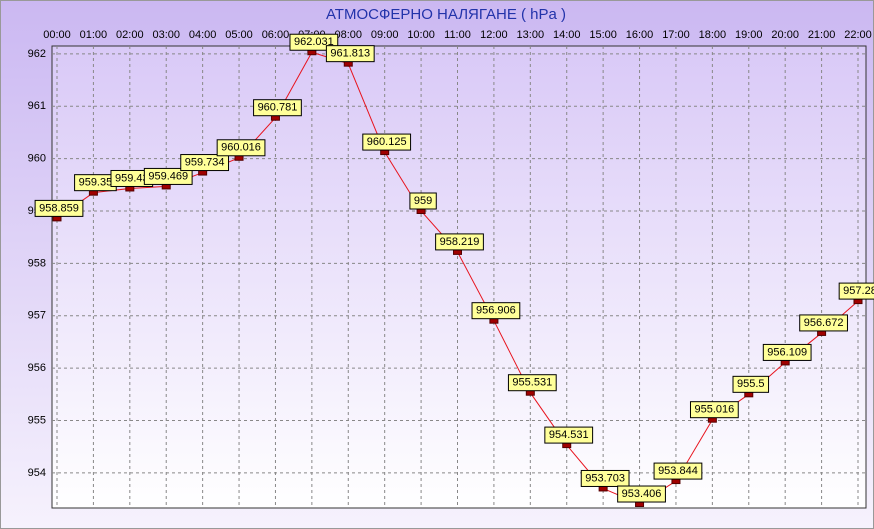  I want to click on data-label-text: 955.5, so click(751, 384).